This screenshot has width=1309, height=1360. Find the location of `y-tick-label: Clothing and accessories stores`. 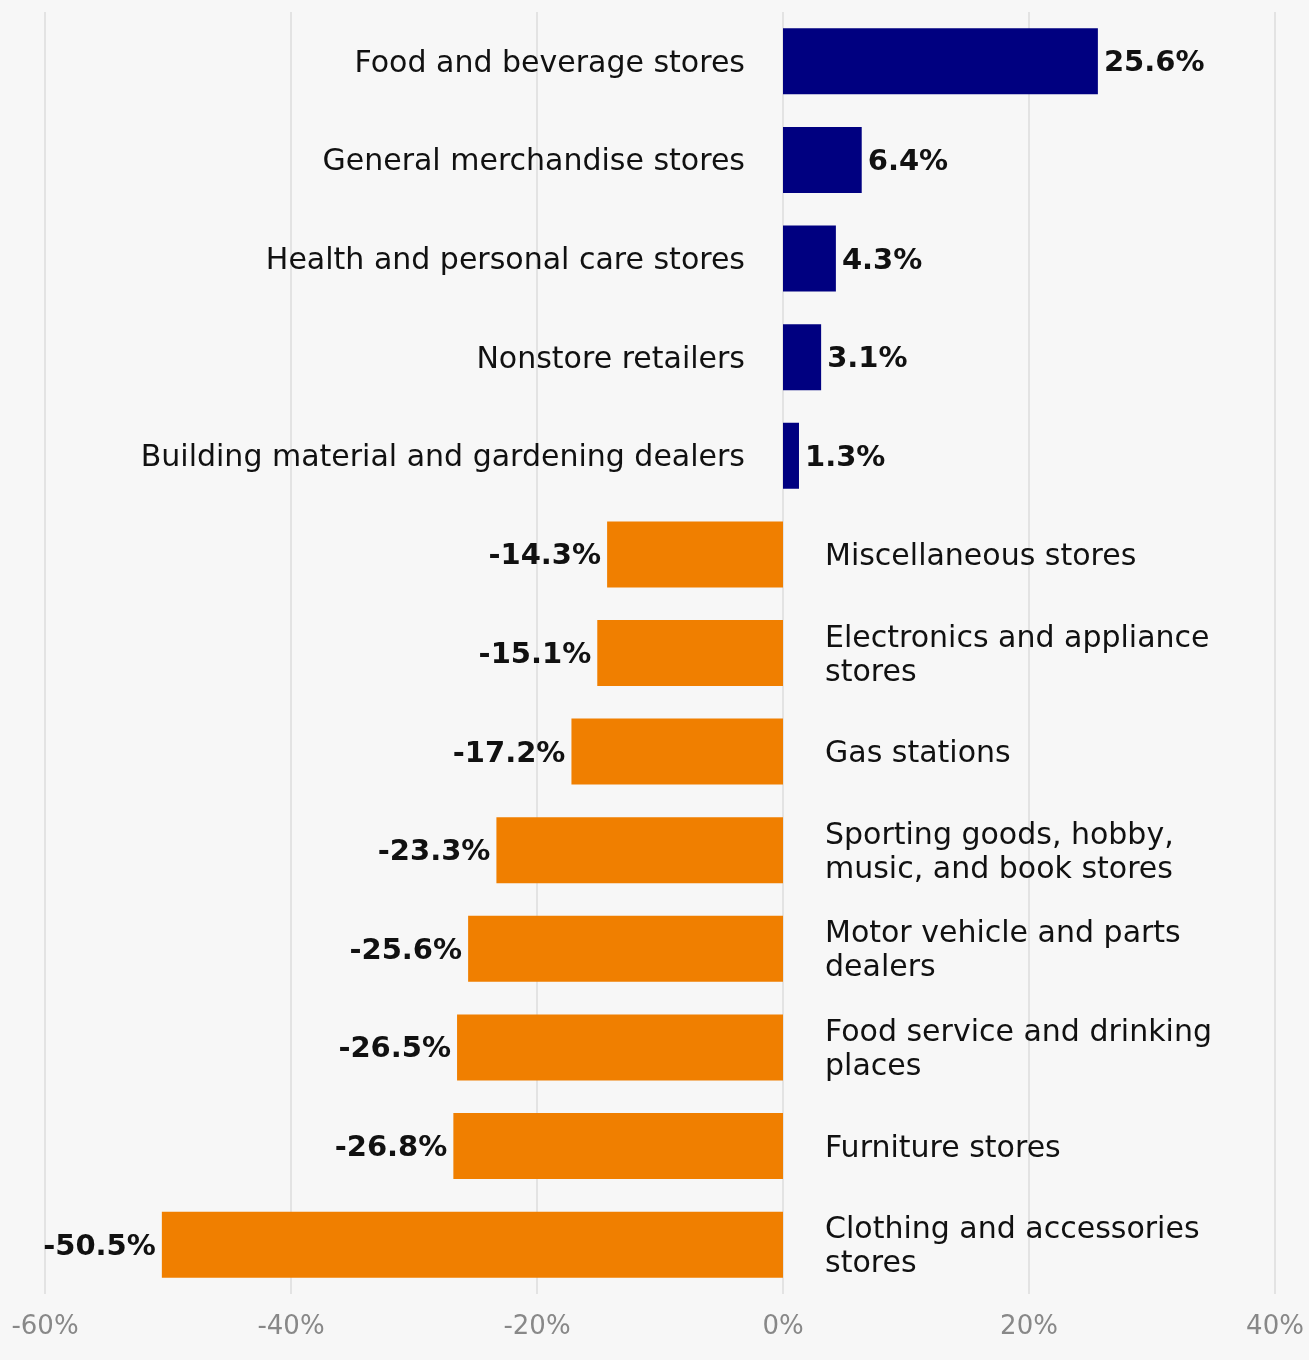

y-tick-label: Clothing and accessories stores is located at coordinates (1017, 1245).